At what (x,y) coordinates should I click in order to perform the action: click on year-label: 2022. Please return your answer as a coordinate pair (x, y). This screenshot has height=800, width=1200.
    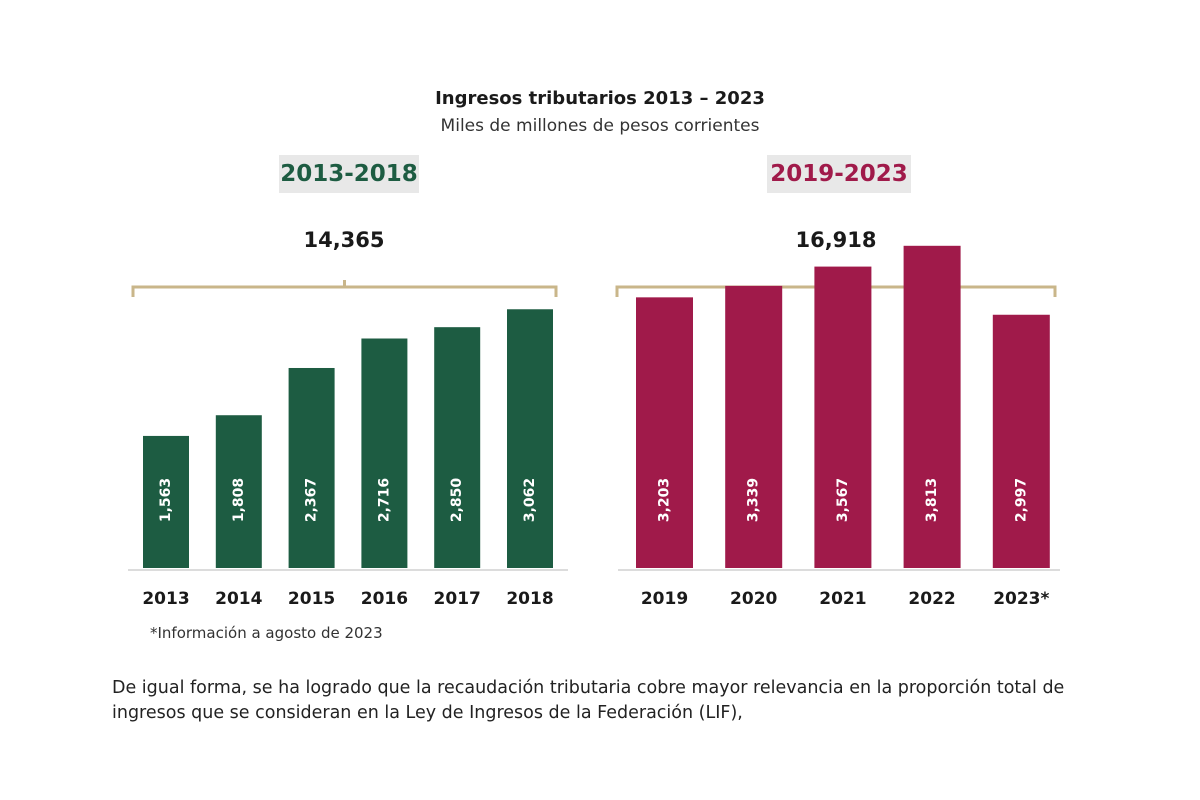
    Looking at the image, I should click on (931, 599).